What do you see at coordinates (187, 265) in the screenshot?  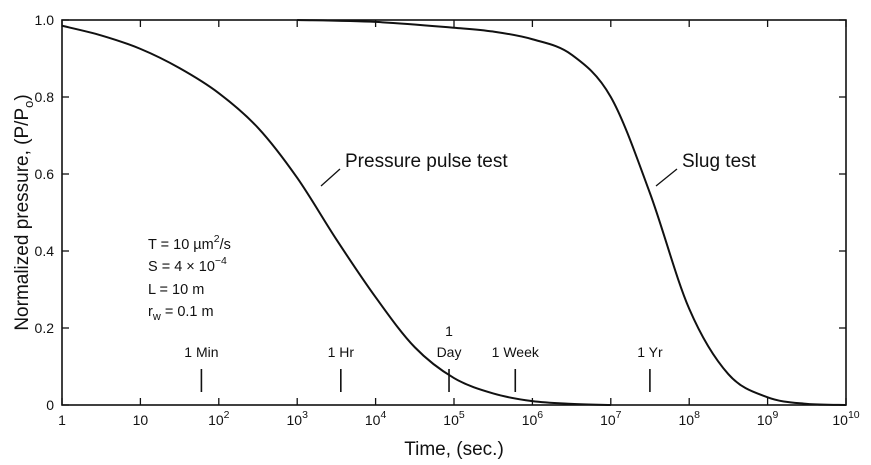 I see `parameter-line: S = 4 × 10−4` at bounding box center [187, 265].